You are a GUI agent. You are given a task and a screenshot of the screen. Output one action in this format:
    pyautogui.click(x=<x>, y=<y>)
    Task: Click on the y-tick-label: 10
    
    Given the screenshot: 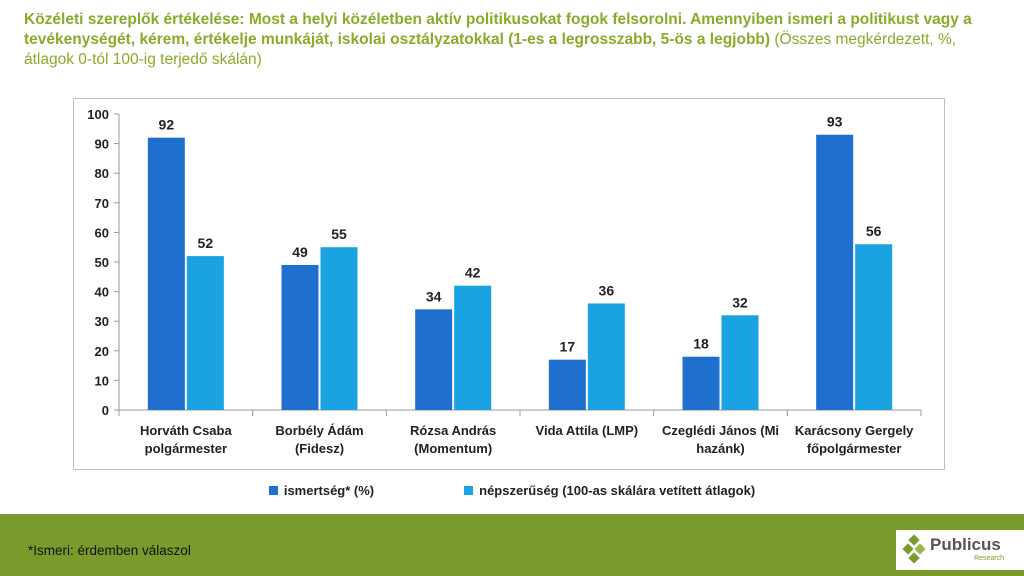 What is the action you would take?
    pyautogui.click(x=102, y=380)
    